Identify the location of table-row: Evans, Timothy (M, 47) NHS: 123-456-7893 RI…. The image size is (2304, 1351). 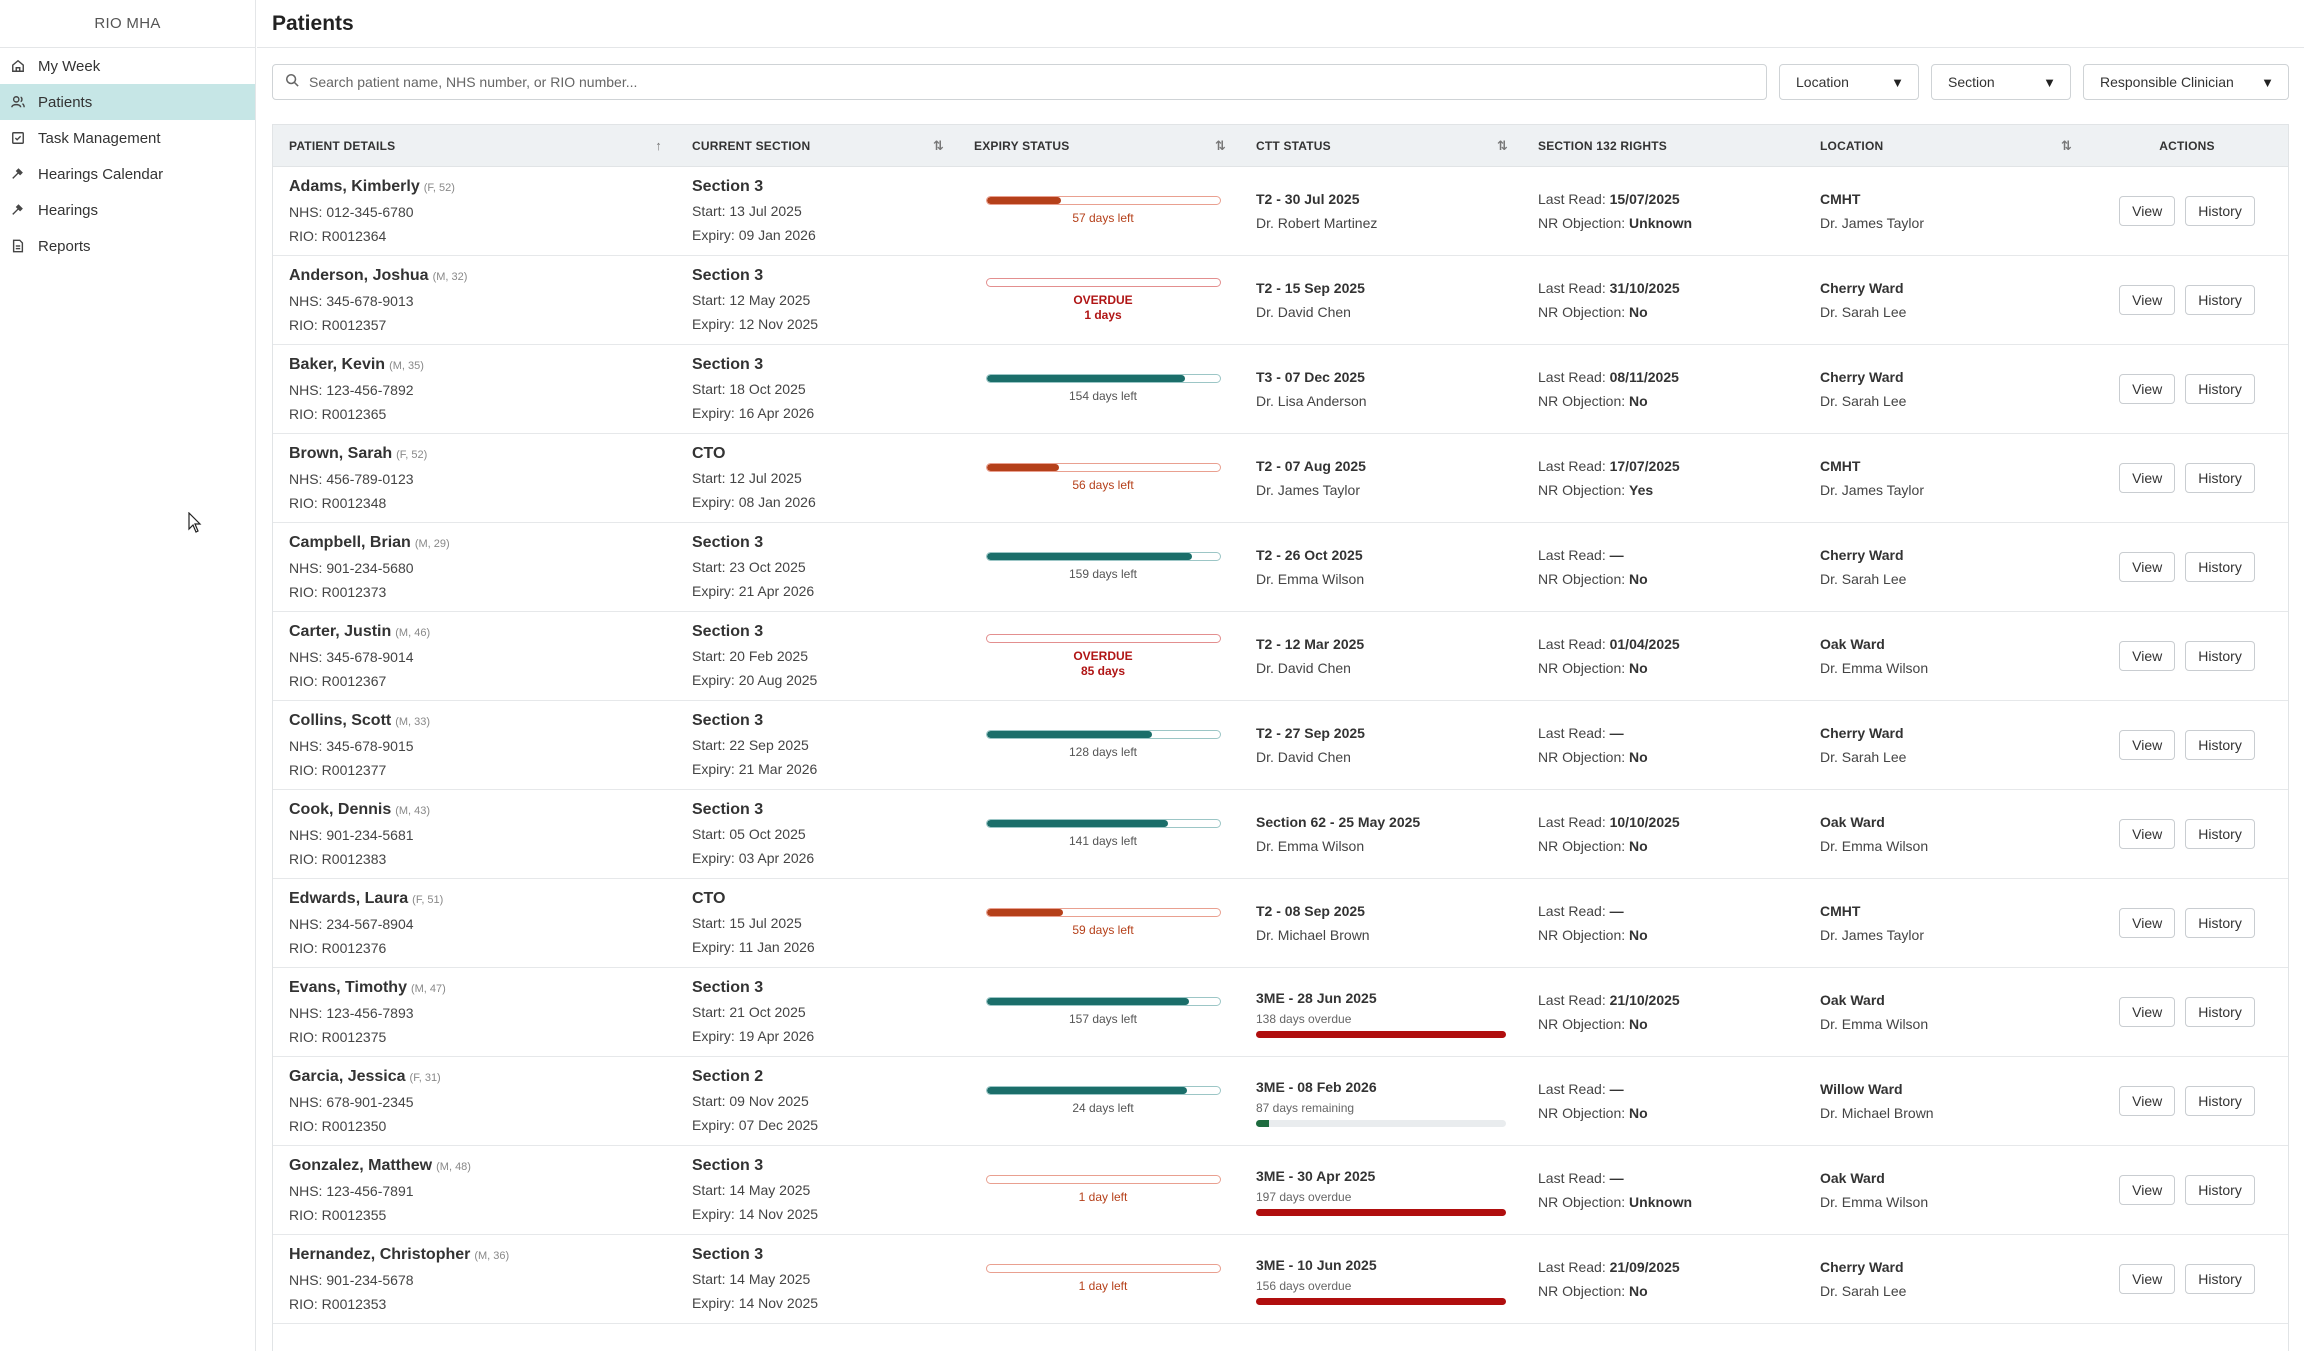
(1280, 1012).